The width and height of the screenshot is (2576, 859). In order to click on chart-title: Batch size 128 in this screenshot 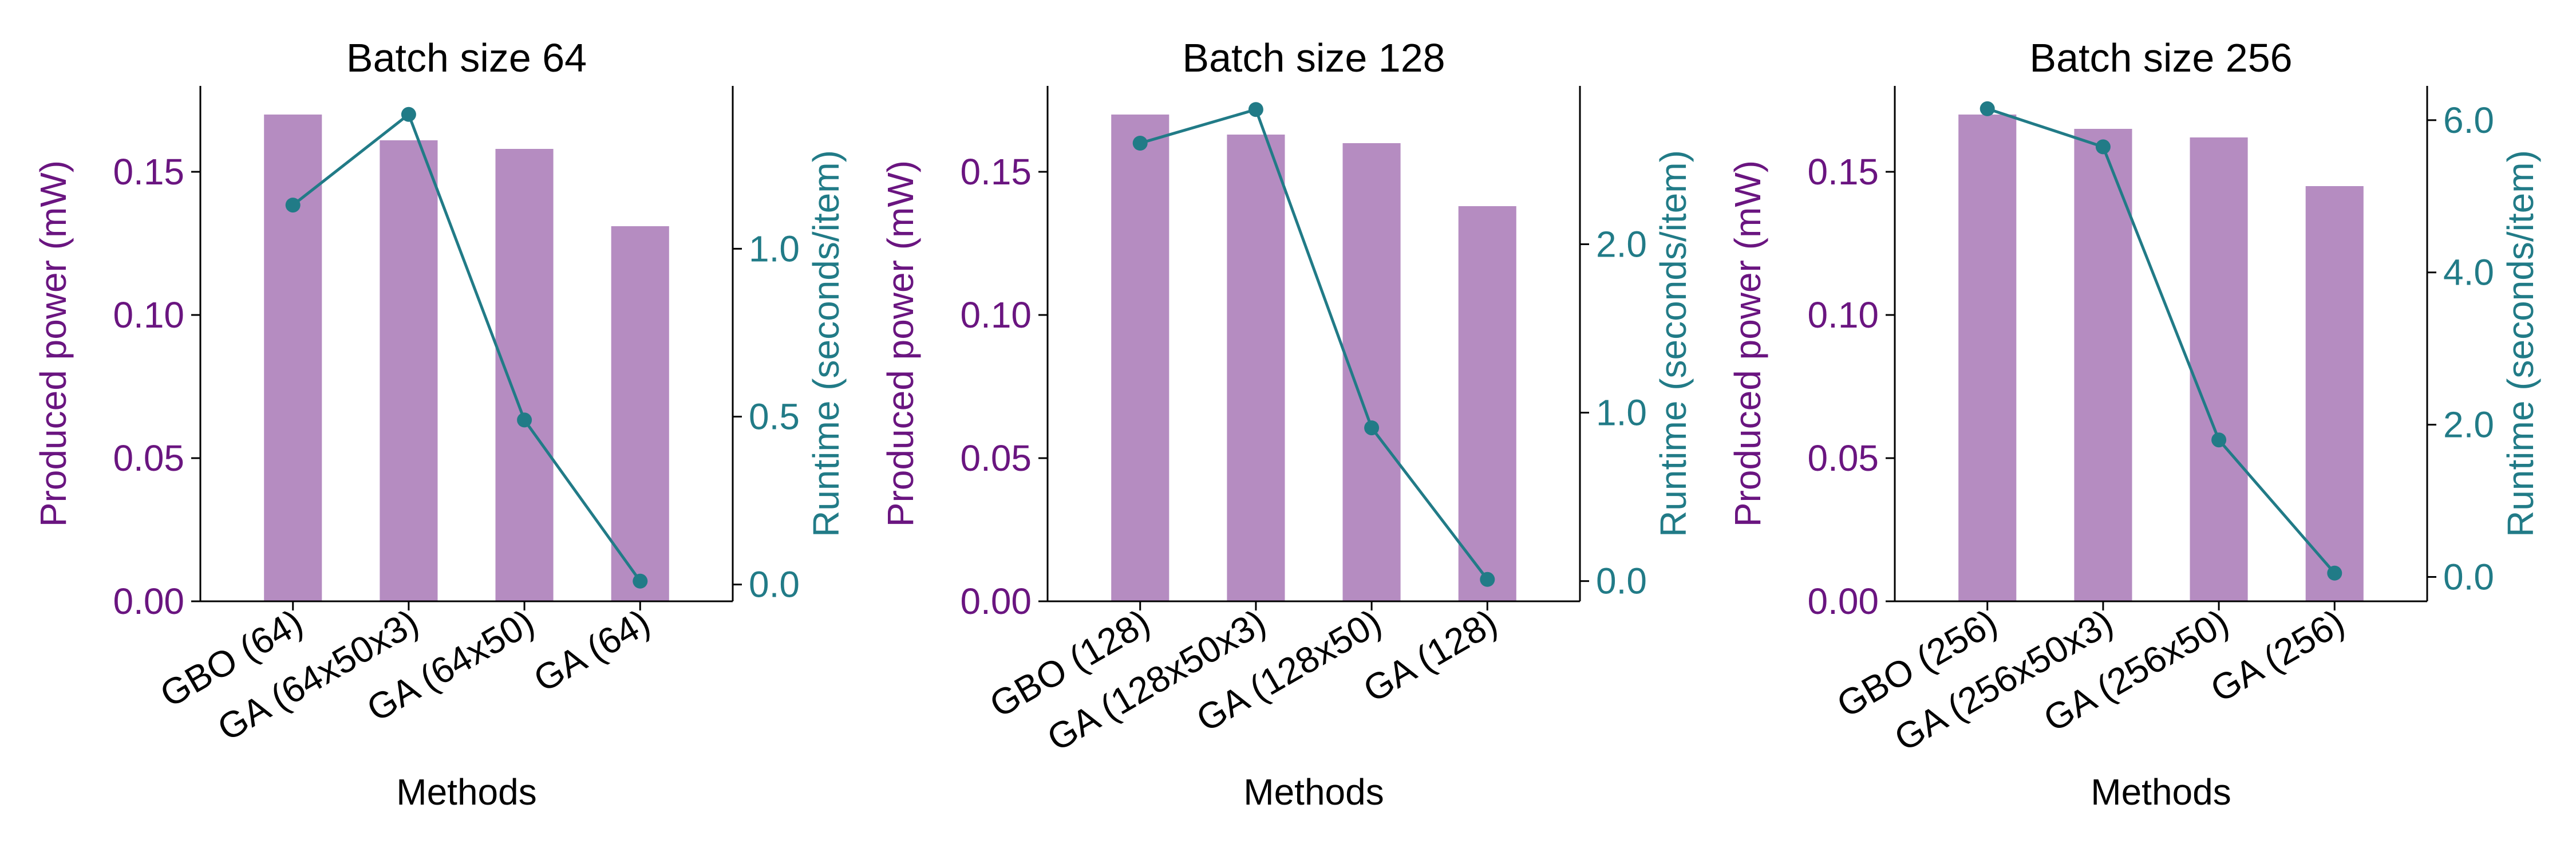, I will do `click(1313, 58)`.